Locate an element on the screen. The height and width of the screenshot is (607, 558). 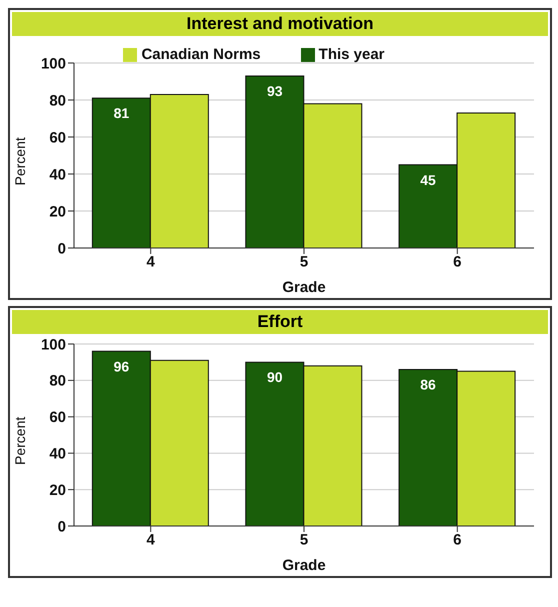
chart-title: Effort is located at coordinates (280, 322).